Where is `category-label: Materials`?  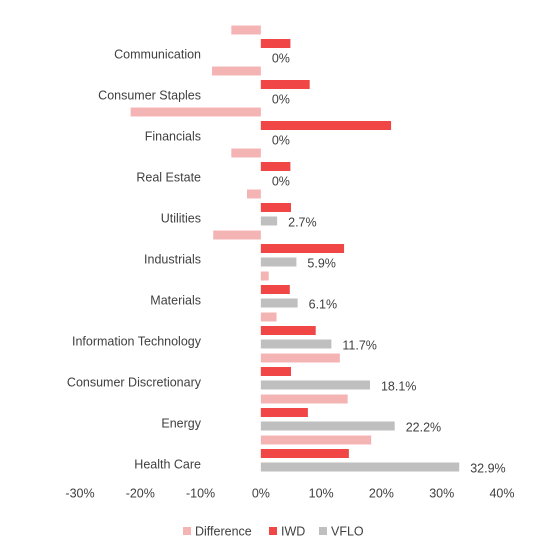 category-label: Materials is located at coordinates (175, 300).